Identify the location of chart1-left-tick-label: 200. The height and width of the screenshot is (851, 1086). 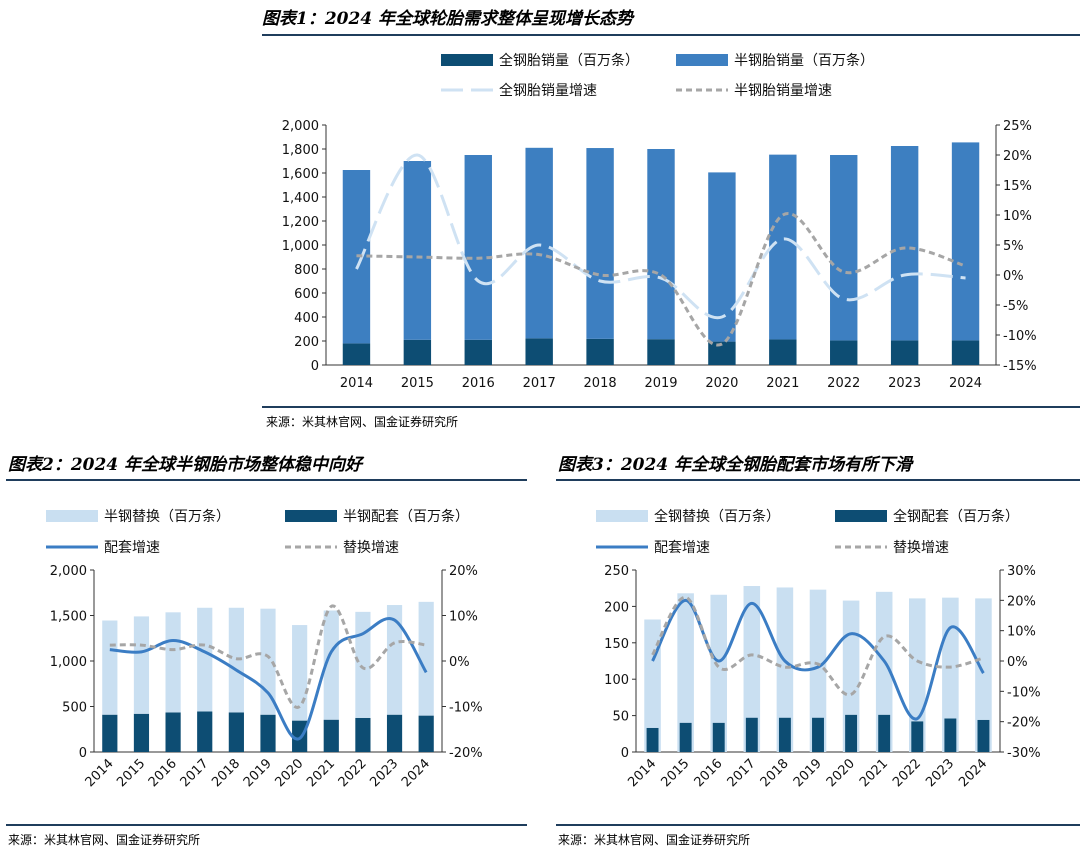
(306, 342).